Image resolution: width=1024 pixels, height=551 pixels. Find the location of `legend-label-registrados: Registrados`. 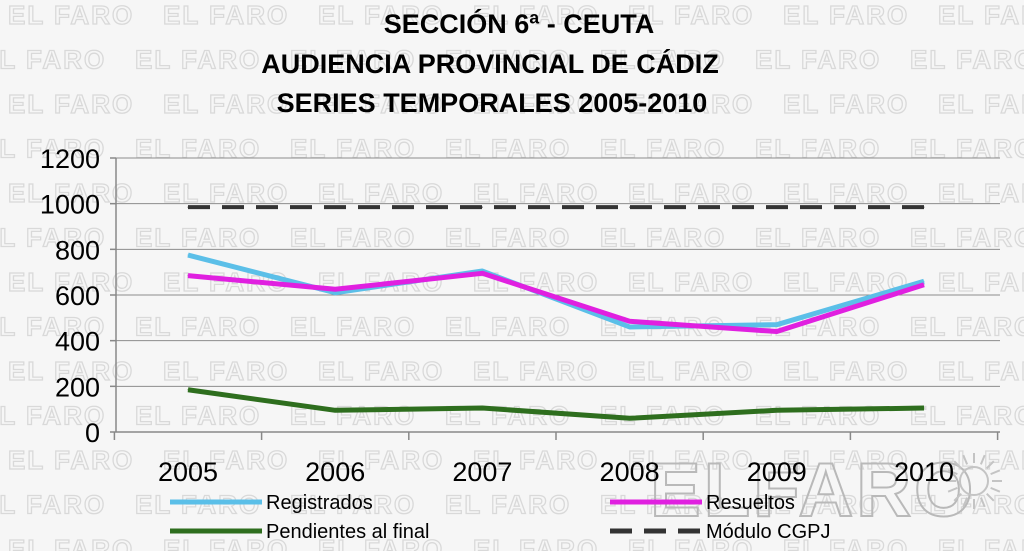

legend-label-registrados: Registrados is located at coordinates (319, 503).